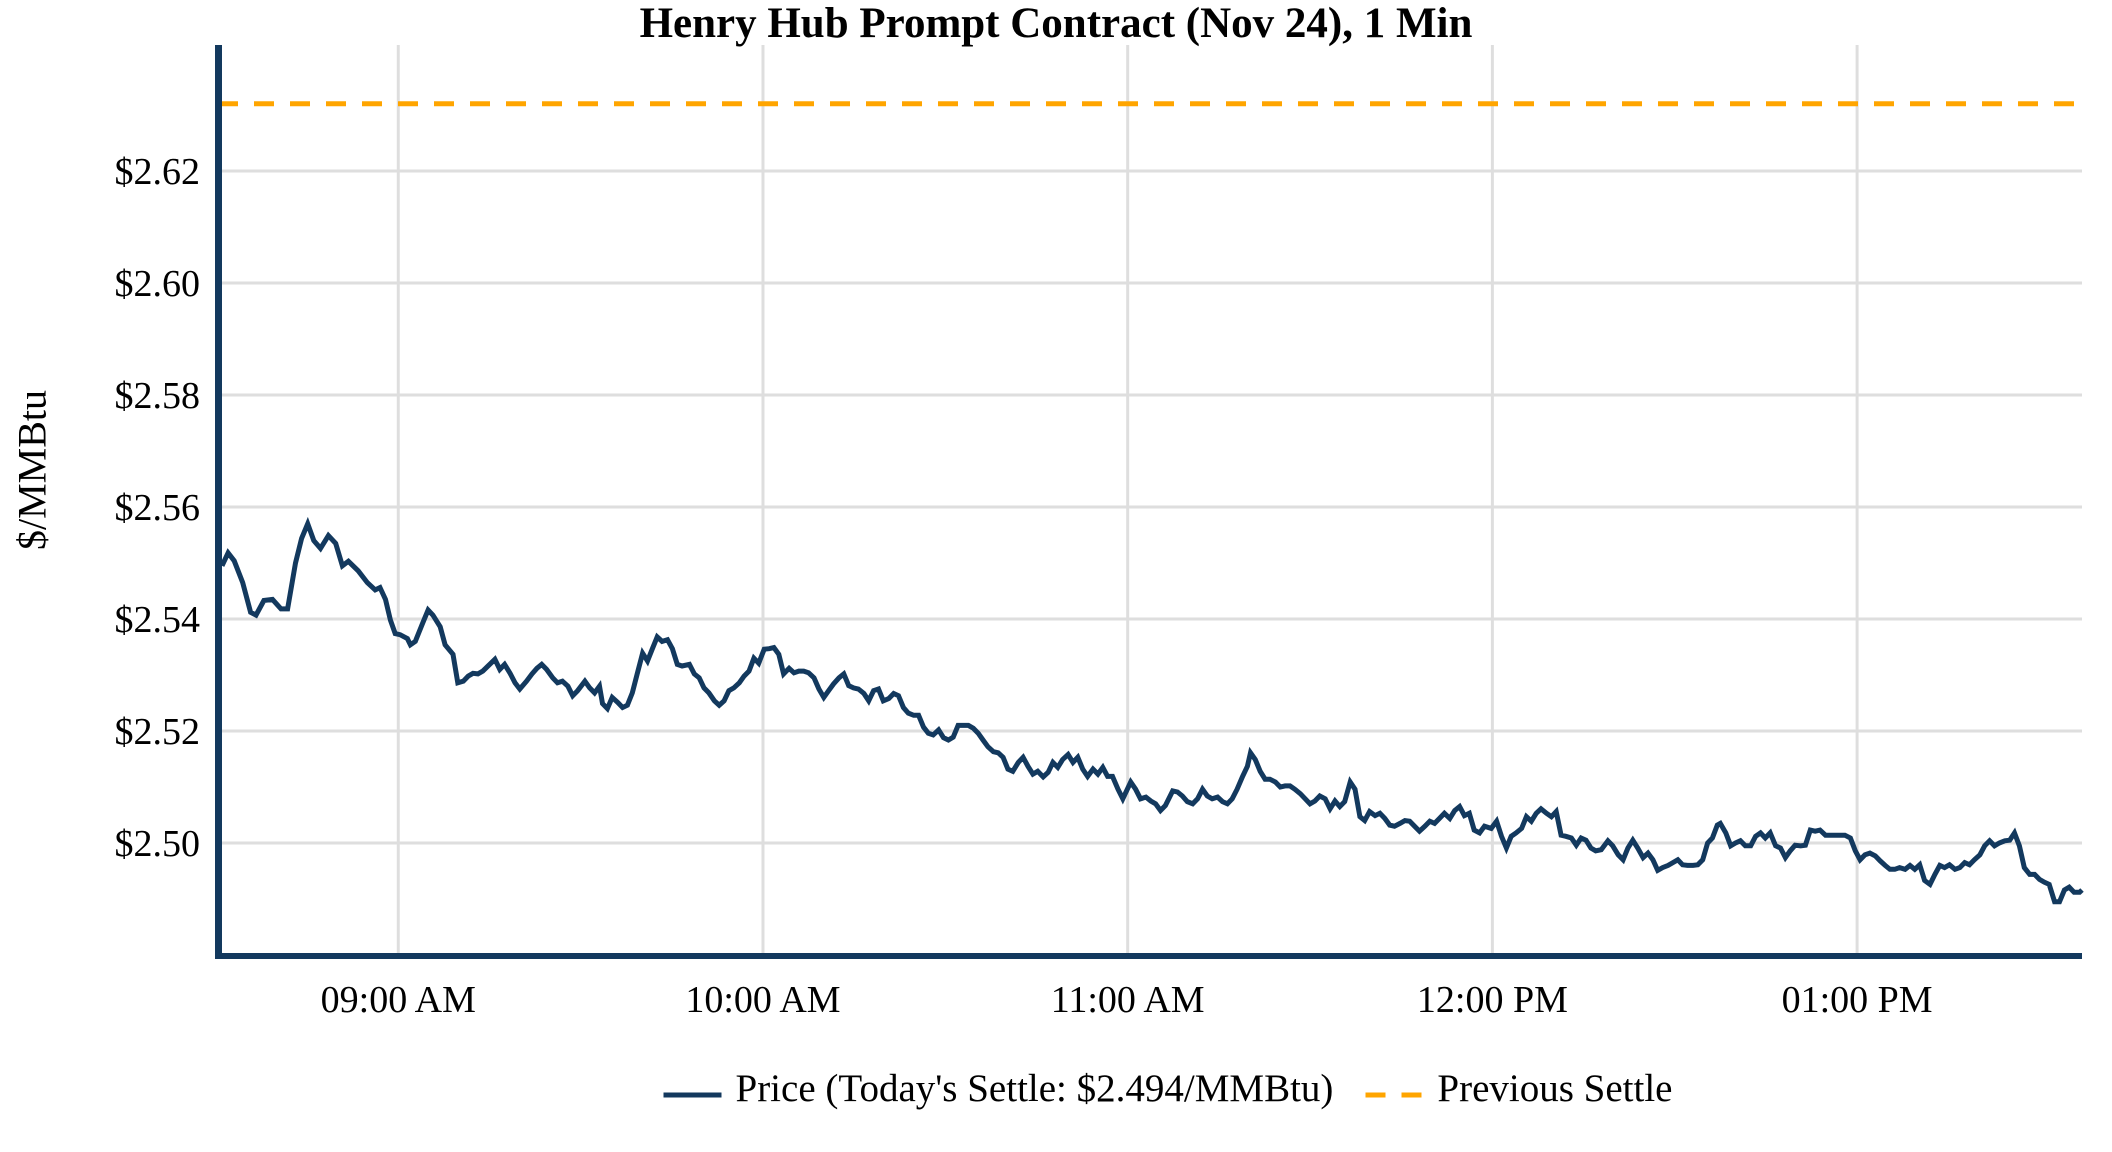 The image size is (2112, 1152). What do you see at coordinates (158, 732) in the screenshot?
I see `y-tick-label: $2.52` at bounding box center [158, 732].